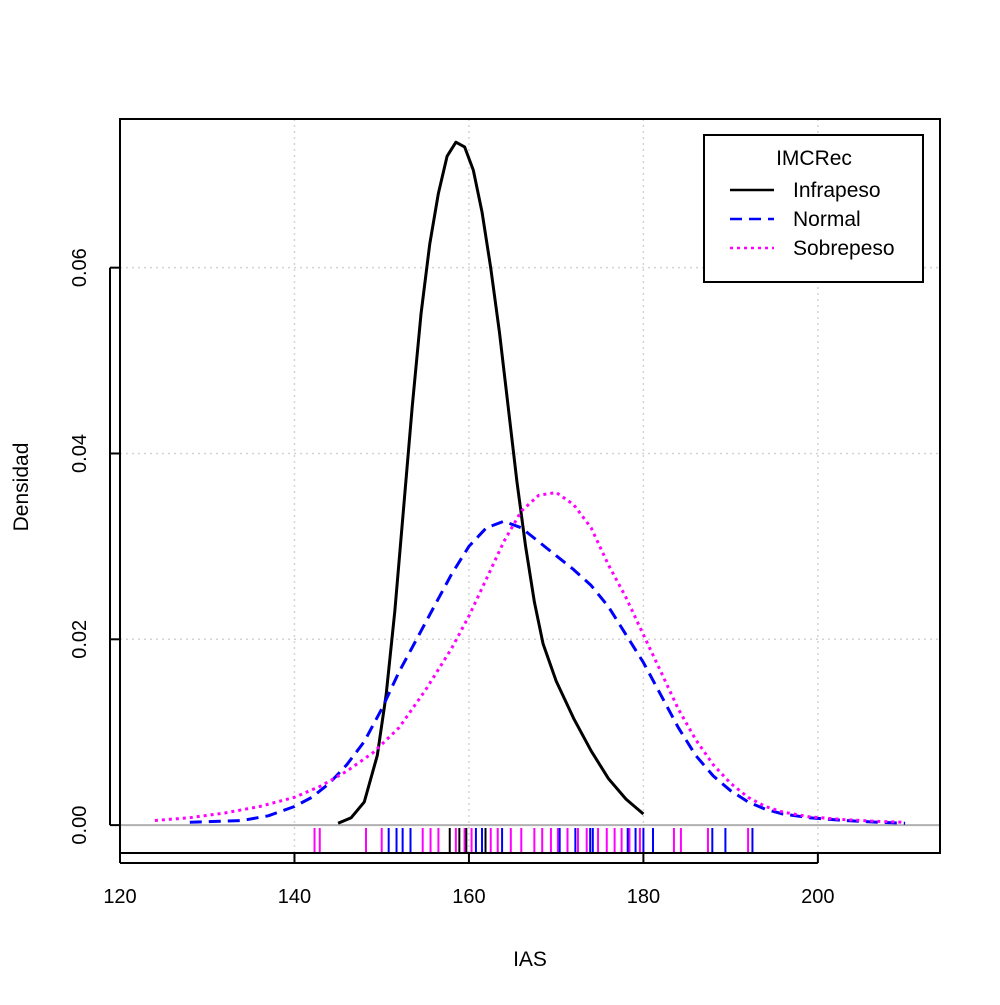 This screenshot has height=1005, width=1000. What do you see at coordinates (533, 840) in the screenshot?
I see `rug-marks` at bounding box center [533, 840].